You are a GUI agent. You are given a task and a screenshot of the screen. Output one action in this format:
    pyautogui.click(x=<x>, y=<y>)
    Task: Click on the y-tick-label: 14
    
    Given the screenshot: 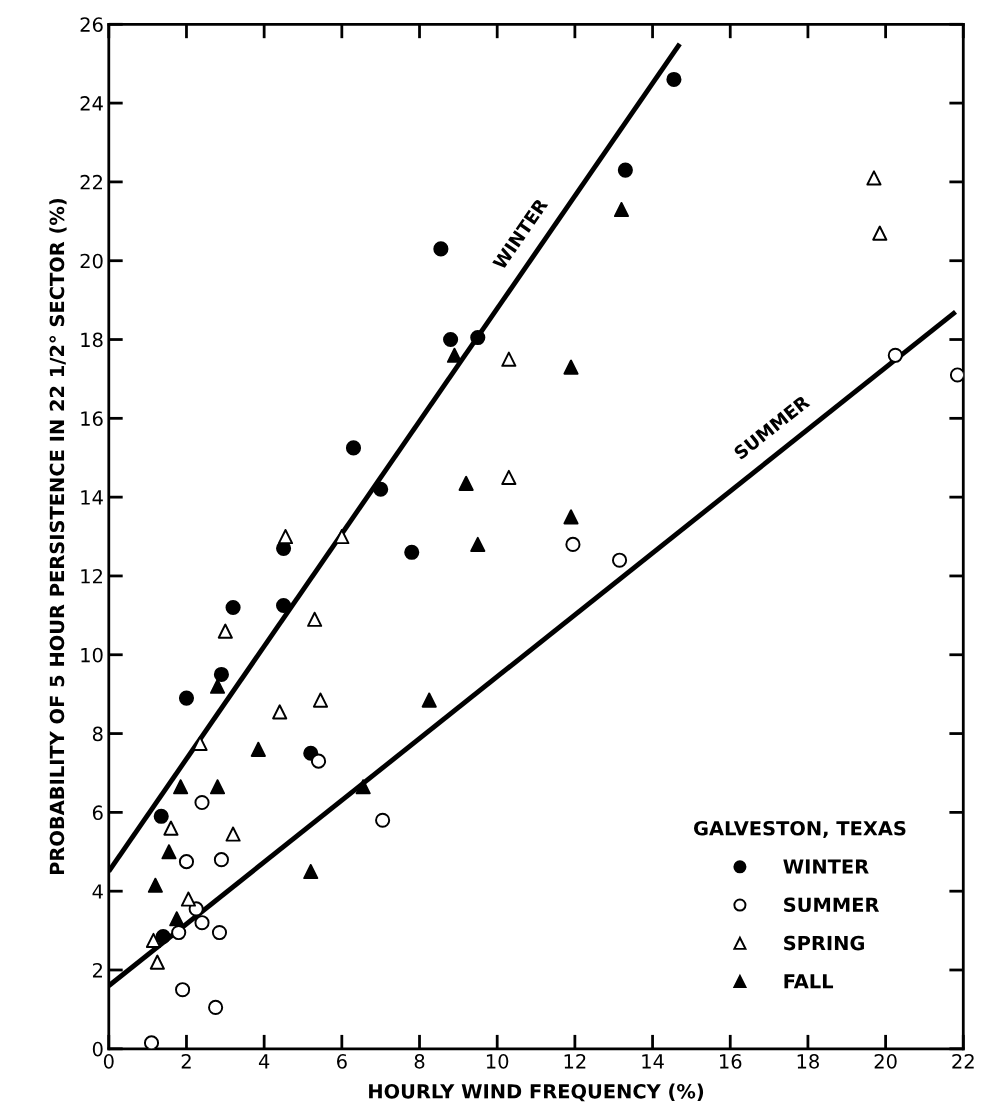 What is the action you would take?
    pyautogui.click(x=92, y=497)
    